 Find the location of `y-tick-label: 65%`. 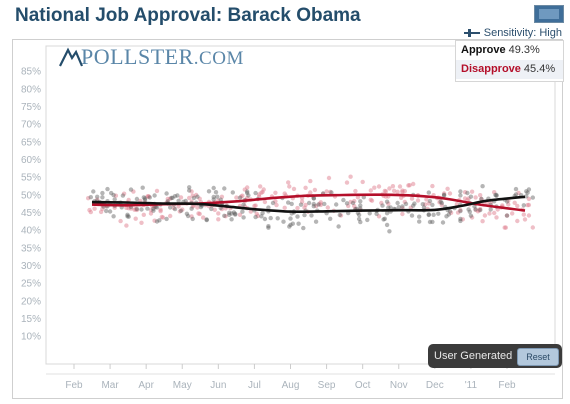

y-tick-label: 65% is located at coordinates (31, 142).